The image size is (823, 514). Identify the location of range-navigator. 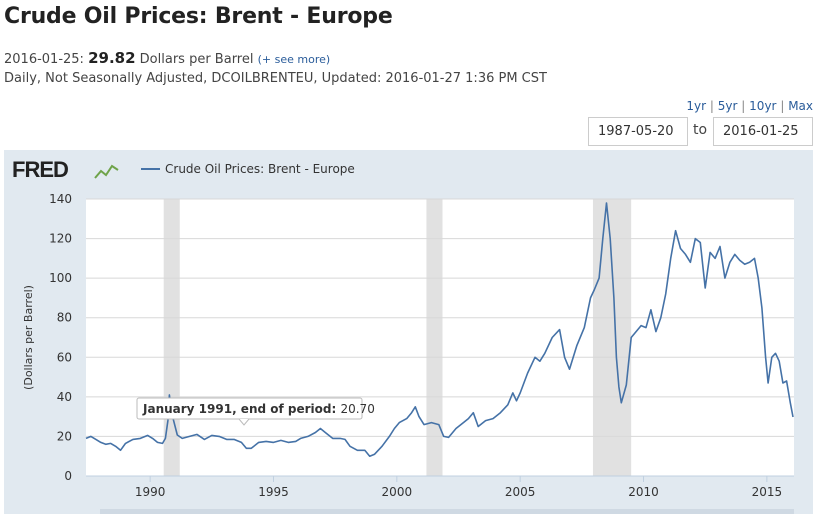
(447, 511).